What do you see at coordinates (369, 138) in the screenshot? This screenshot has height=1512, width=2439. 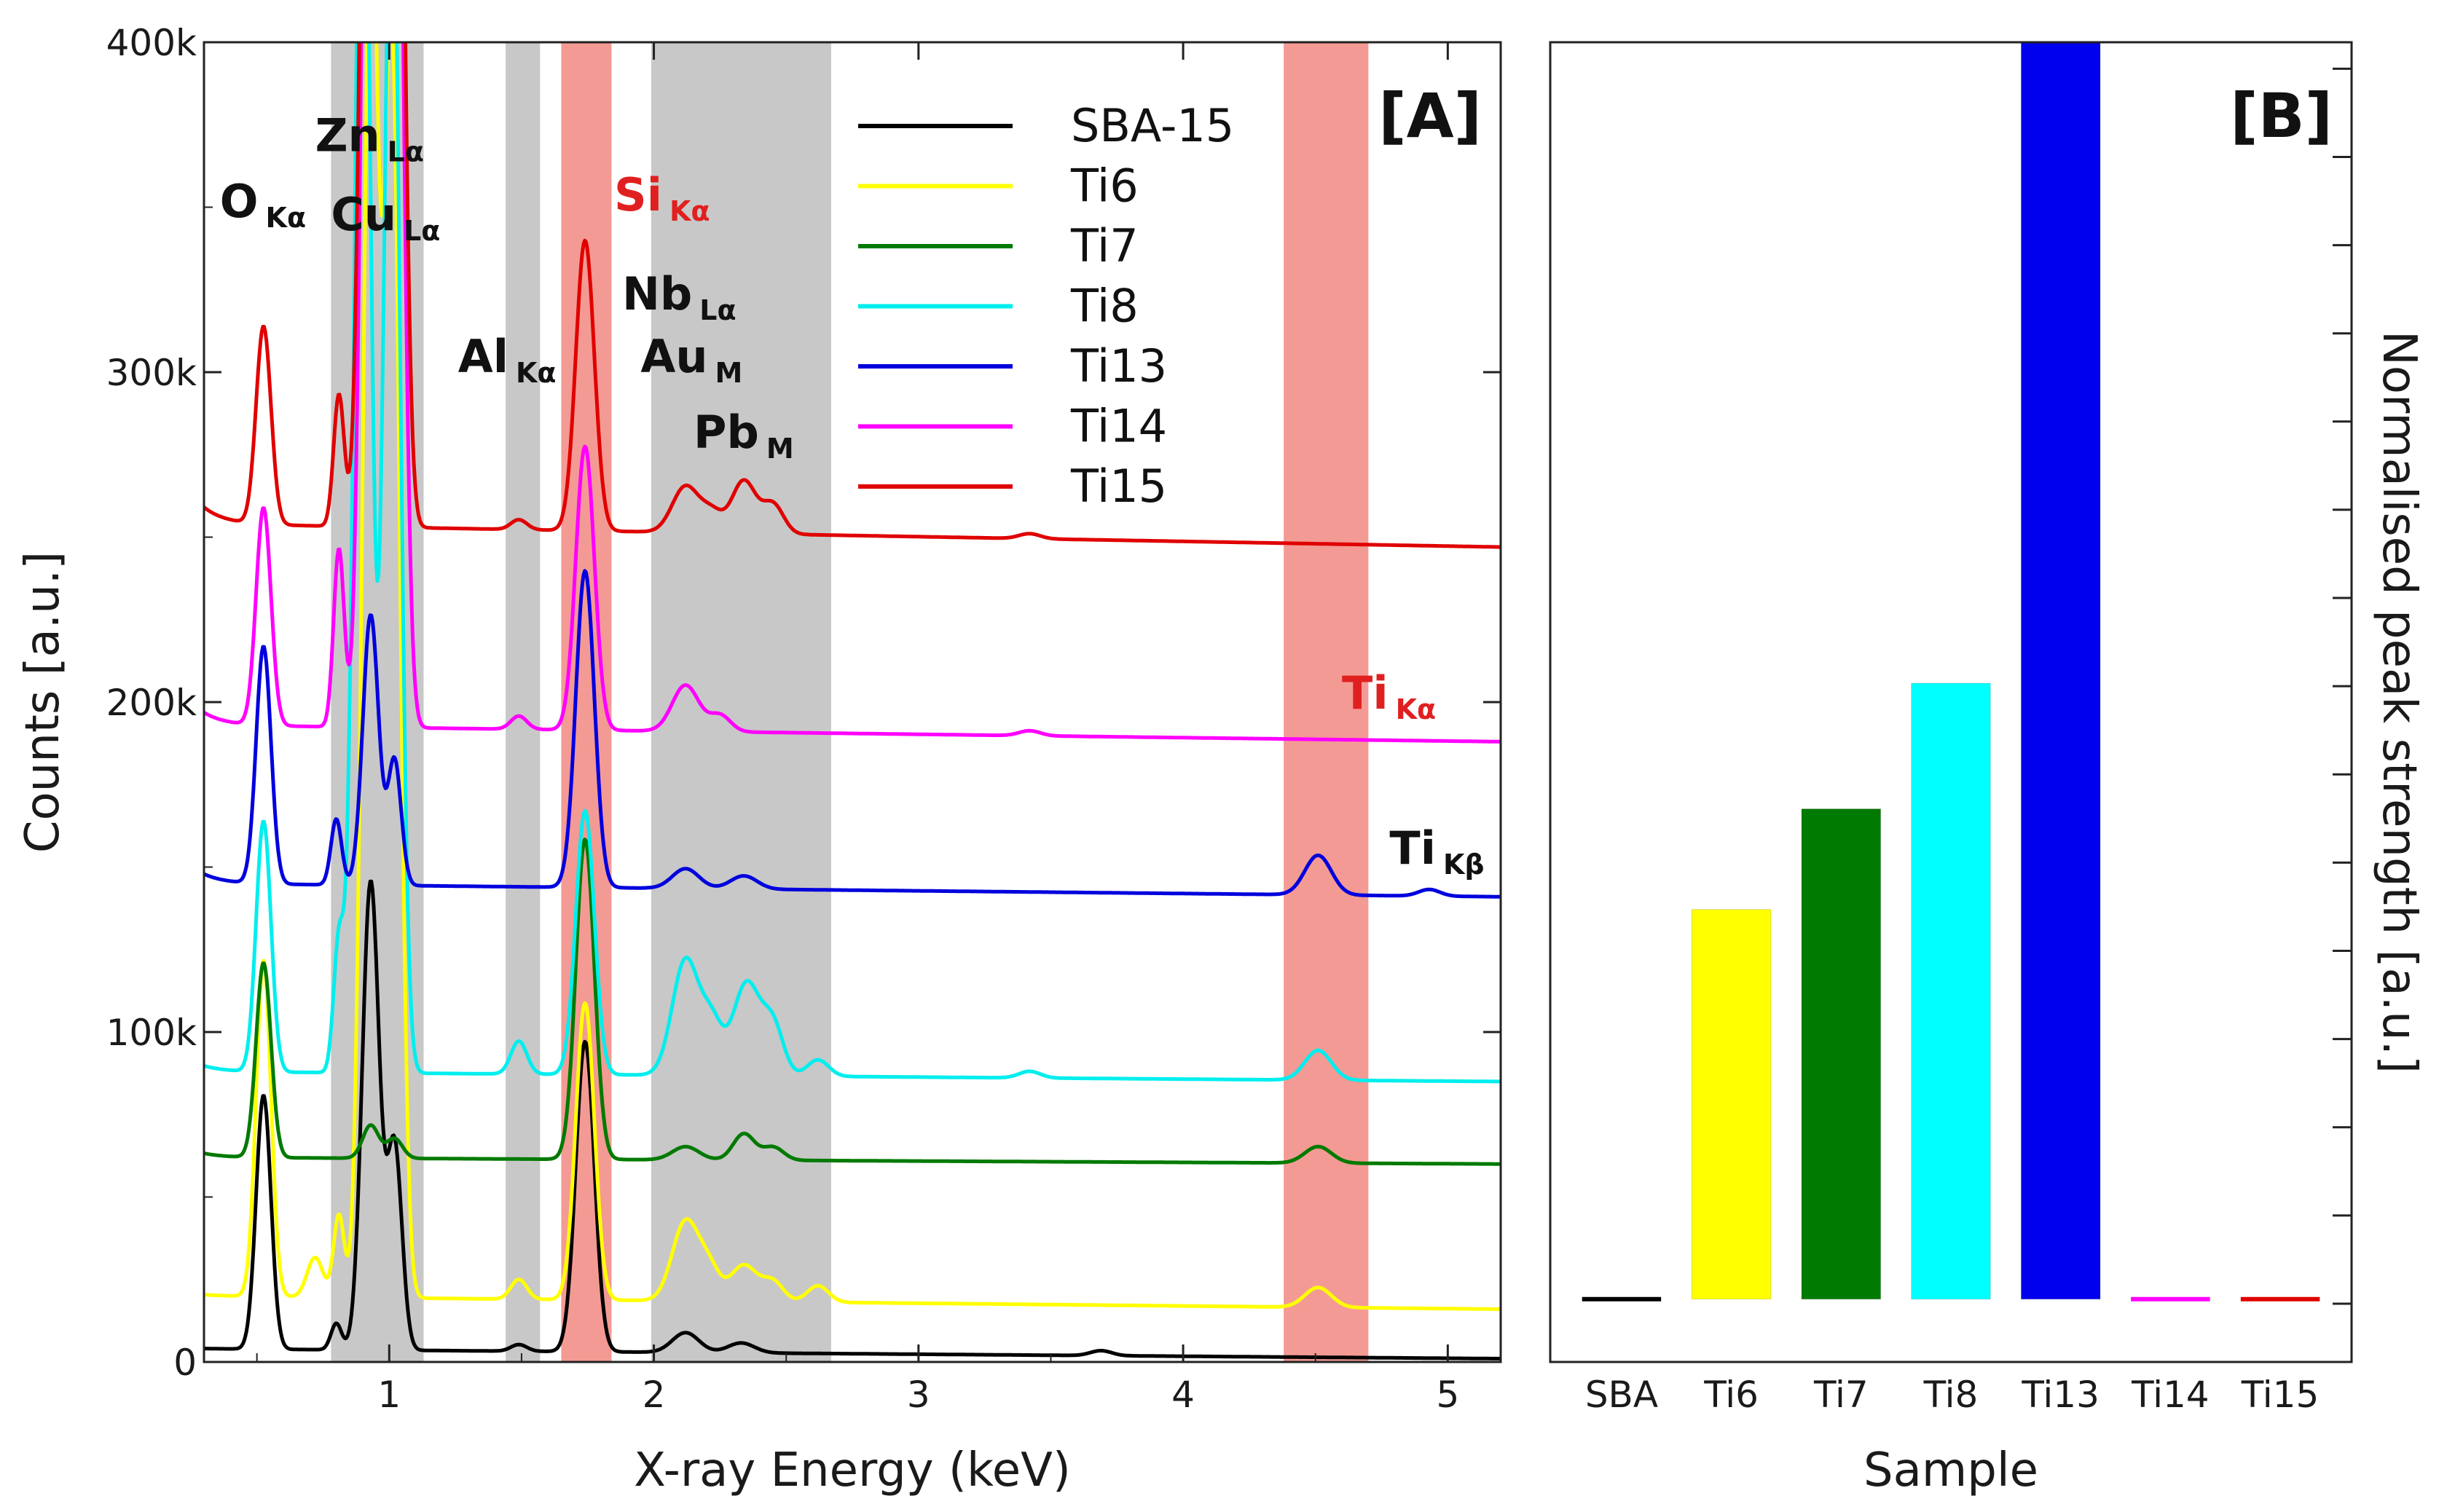 I see `element-annotation: Zn Lα` at bounding box center [369, 138].